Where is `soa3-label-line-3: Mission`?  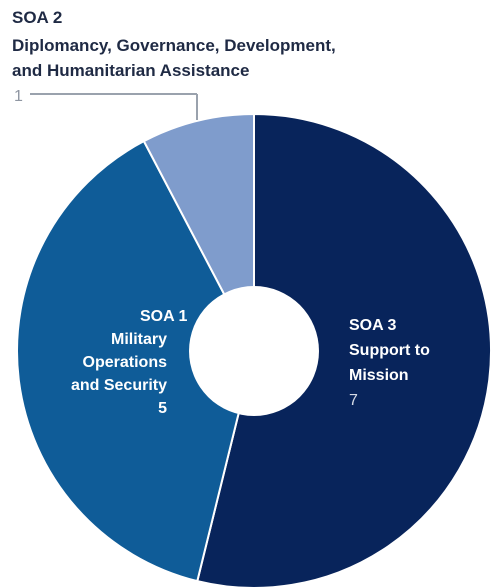
soa3-label-line-3: Mission is located at coordinates (379, 375).